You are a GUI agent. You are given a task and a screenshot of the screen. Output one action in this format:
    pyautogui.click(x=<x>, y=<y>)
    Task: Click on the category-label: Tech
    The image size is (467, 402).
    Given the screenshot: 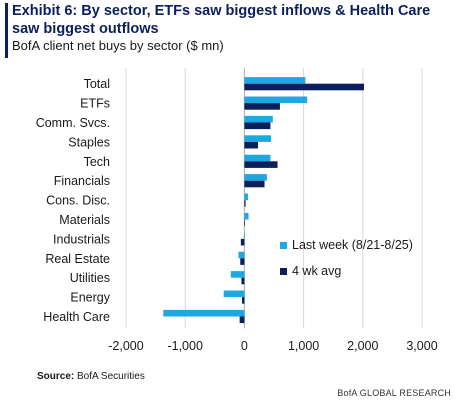 What is the action you would take?
    pyautogui.click(x=97, y=162)
    